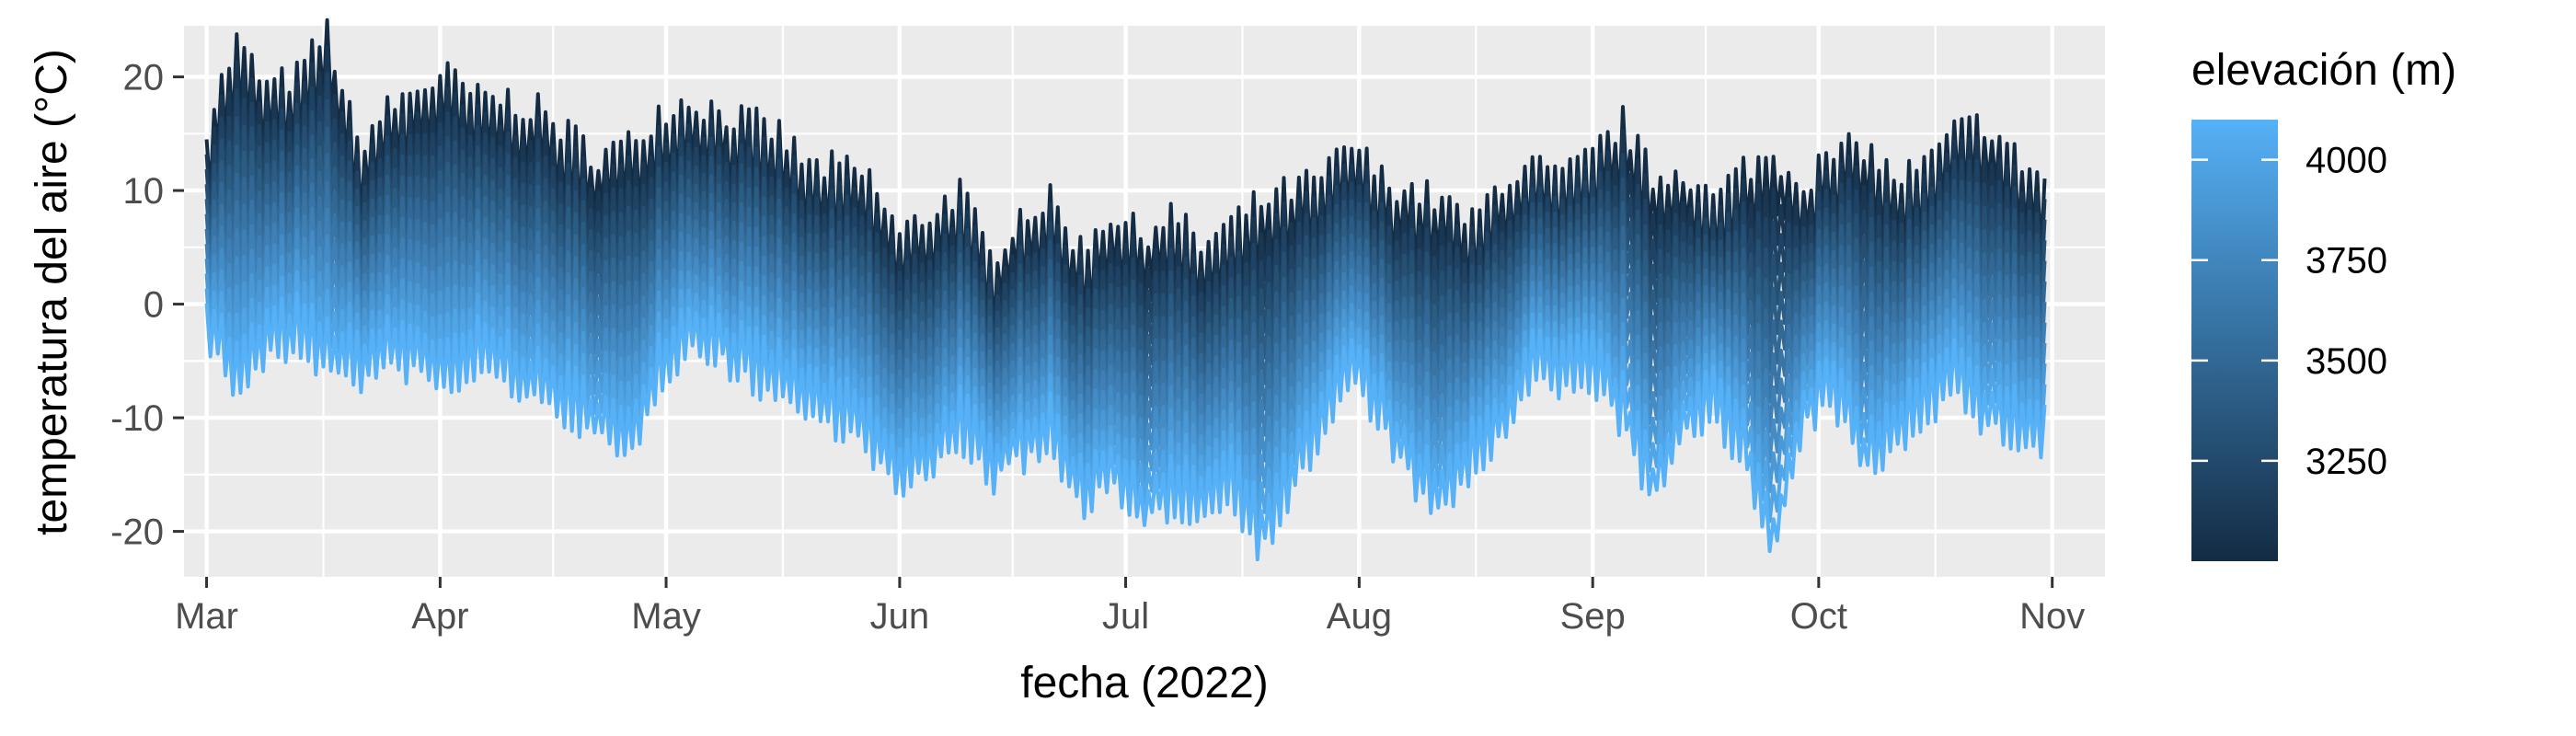  What do you see at coordinates (2323, 70) in the screenshot?
I see `legend-title: elevación (m)` at bounding box center [2323, 70].